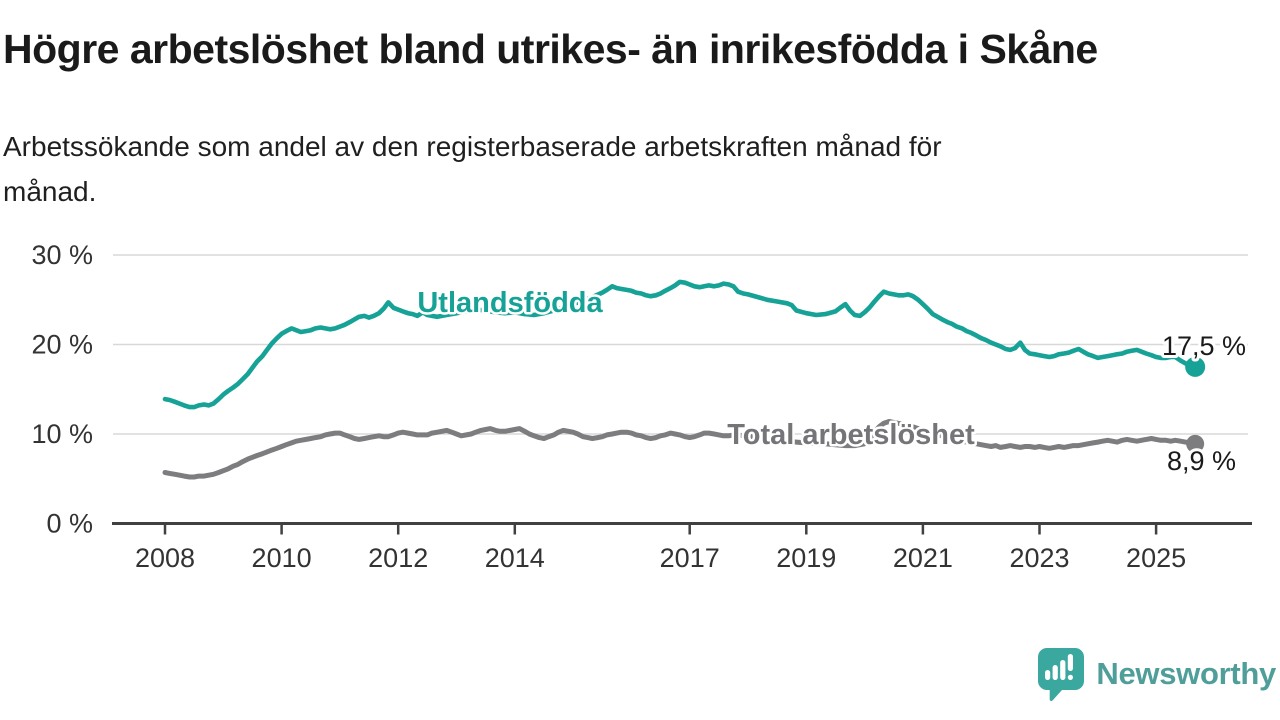 The height and width of the screenshot is (720, 1280). I want to click on series-label-utlandsfodda: Utlandsfödda, so click(510, 303).